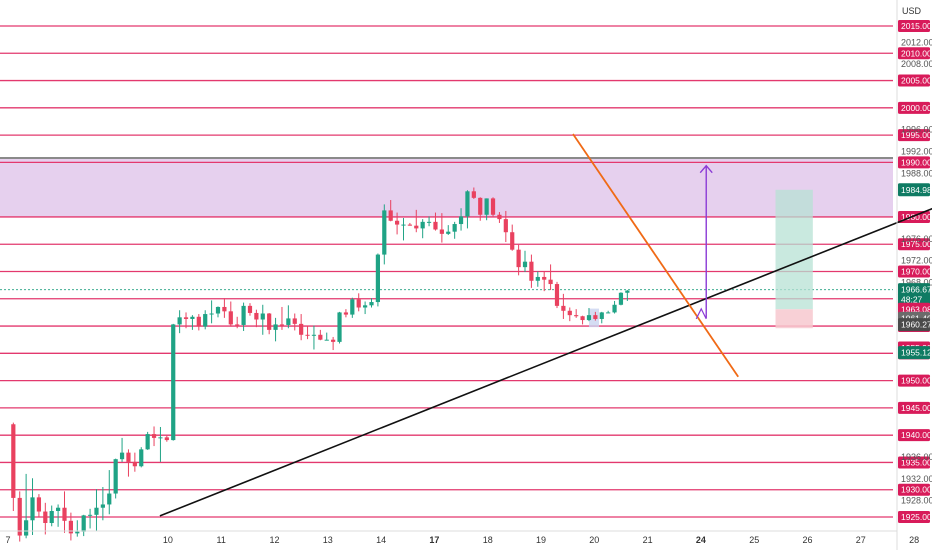  Describe the element at coordinates (701, 313) in the screenshot. I see `entry-chevron-icon` at that location.